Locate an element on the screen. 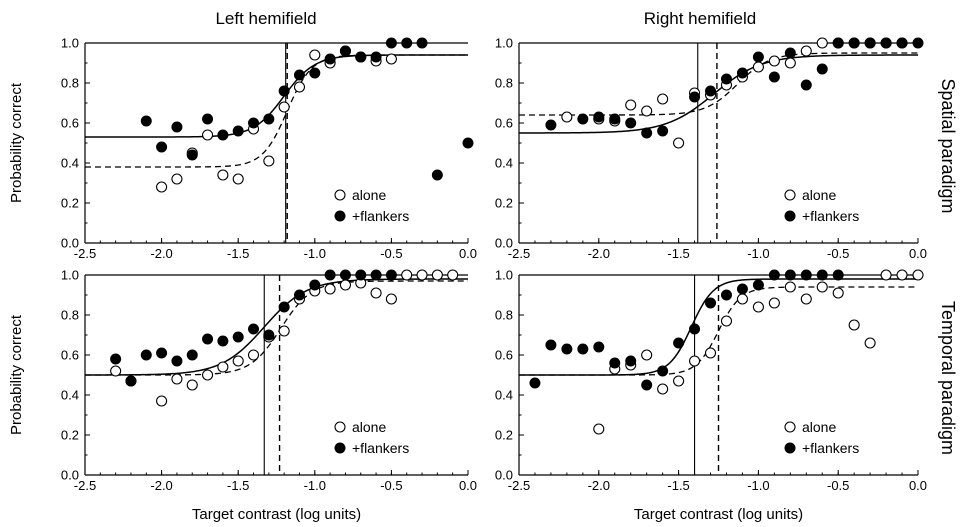 The height and width of the screenshot is (527, 969). y-tick-label: 0.6 is located at coordinates (504, 123).